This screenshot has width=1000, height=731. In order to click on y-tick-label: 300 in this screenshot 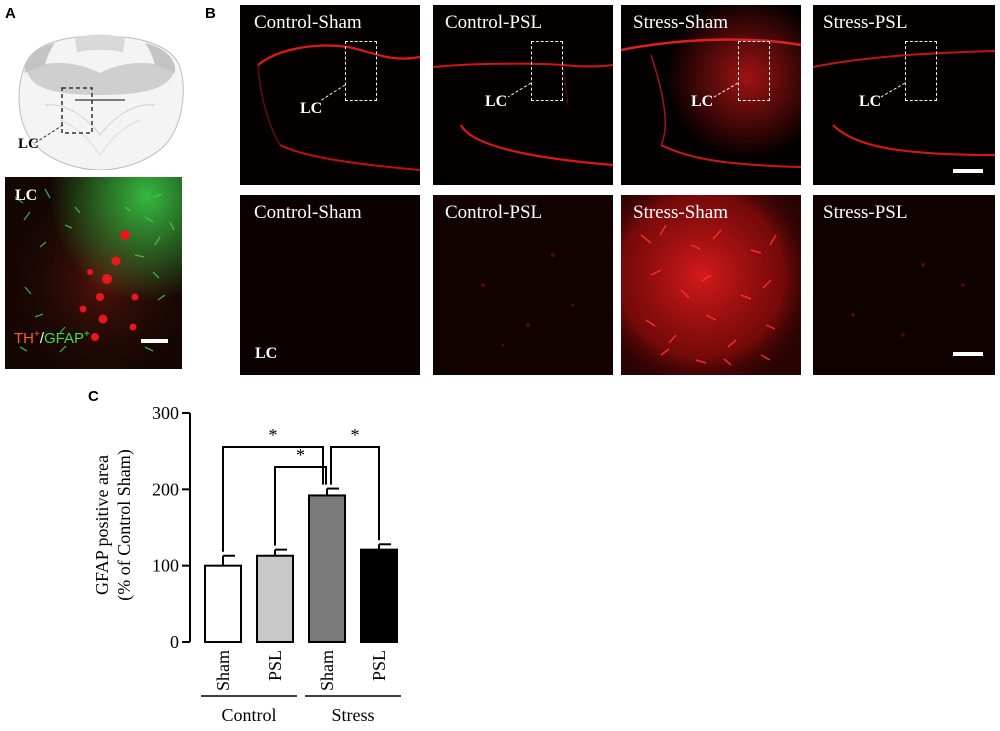, I will do `click(165, 413)`.